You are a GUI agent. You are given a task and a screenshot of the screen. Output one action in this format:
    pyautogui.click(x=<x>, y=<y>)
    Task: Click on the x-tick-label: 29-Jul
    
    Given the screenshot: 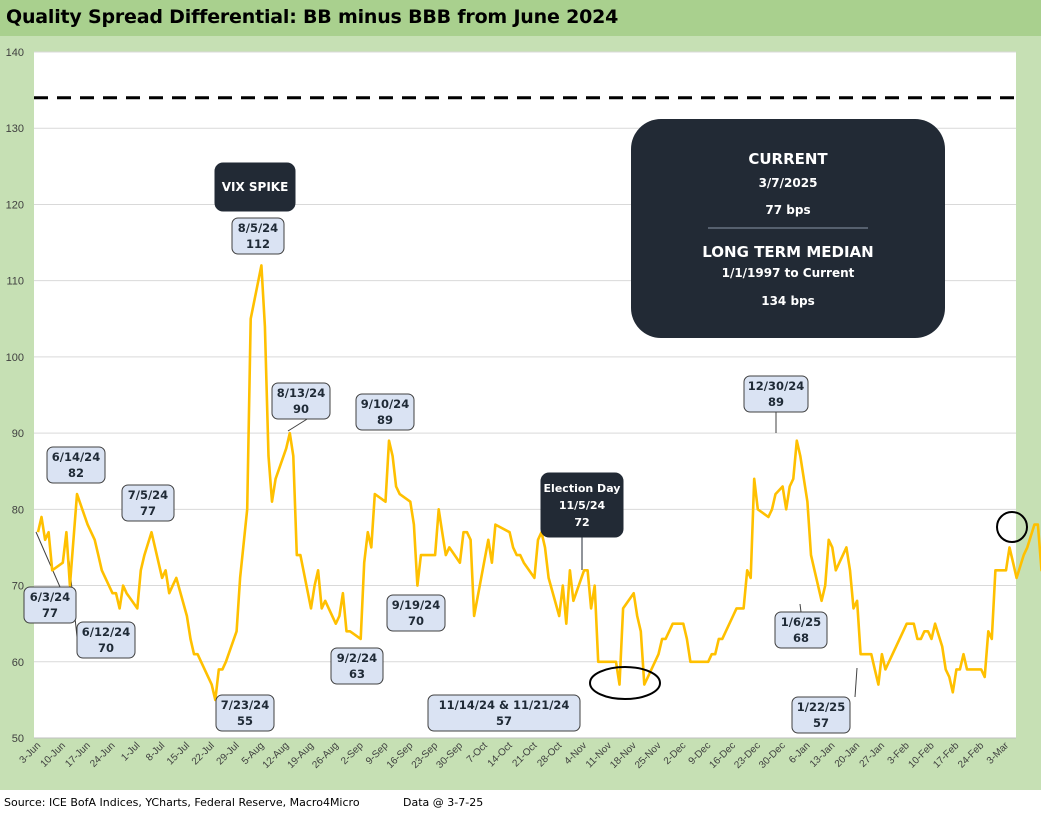 What is the action you would take?
    pyautogui.click(x=228, y=753)
    